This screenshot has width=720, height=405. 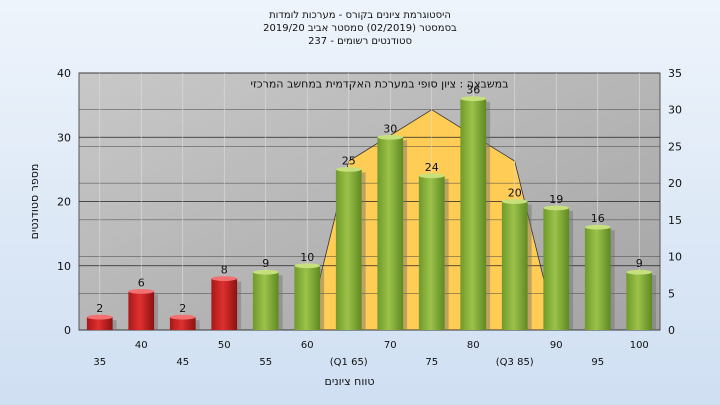 I want to click on y2-tick-label: 10, so click(x=675, y=257).